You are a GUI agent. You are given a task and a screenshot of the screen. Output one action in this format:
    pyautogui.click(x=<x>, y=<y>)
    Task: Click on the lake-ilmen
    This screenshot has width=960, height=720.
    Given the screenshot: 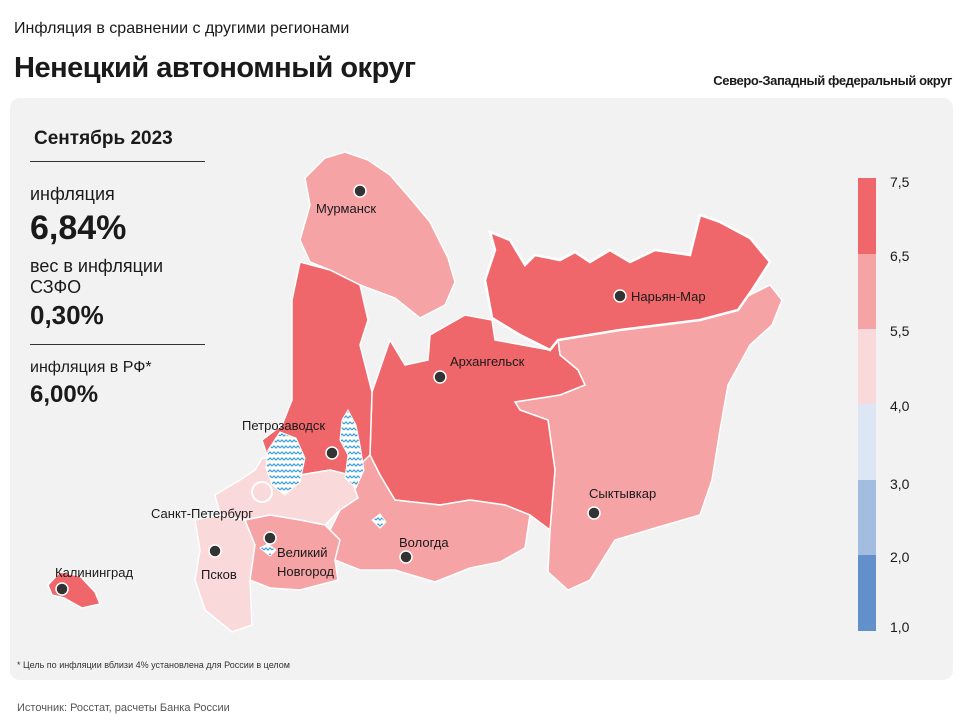 What is the action you would take?
    pyautogui.click(x=268, y=550)
    